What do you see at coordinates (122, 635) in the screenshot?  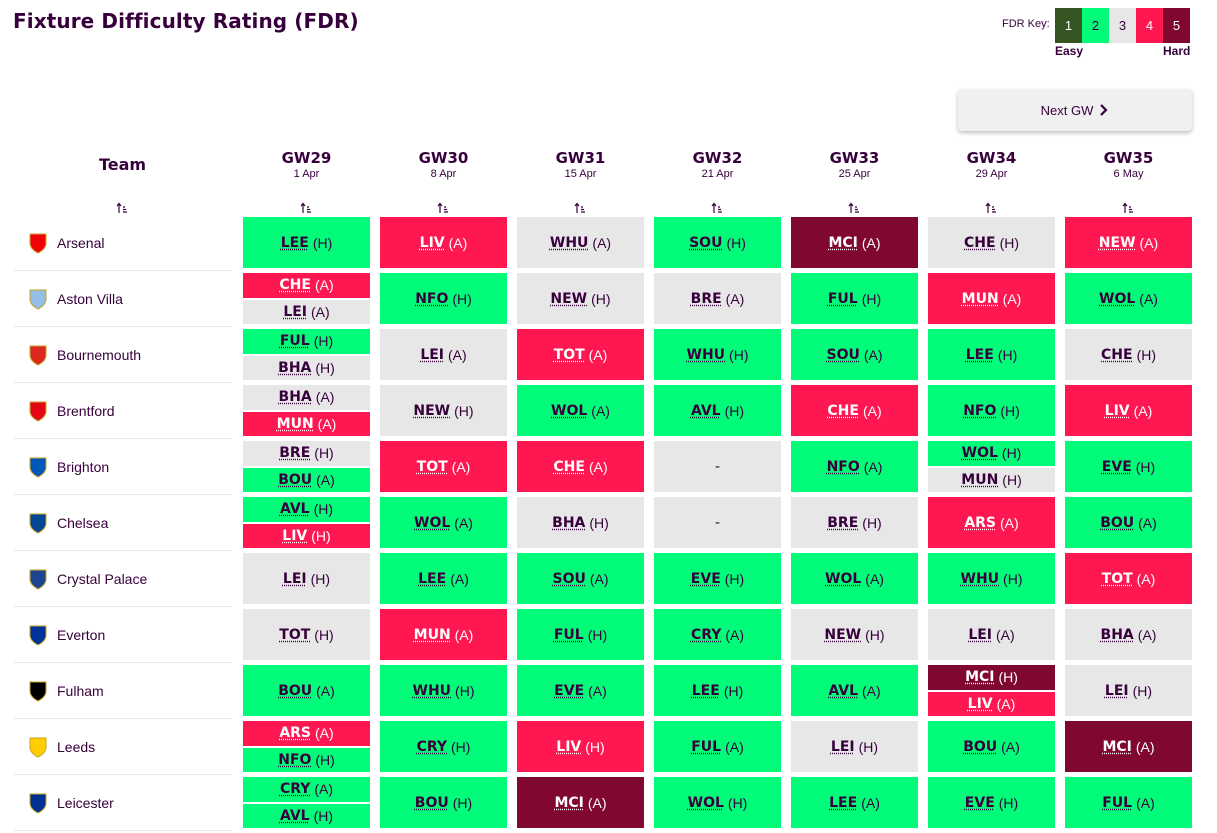 I see `team-row: Everton` at bounding box center [122, 635].